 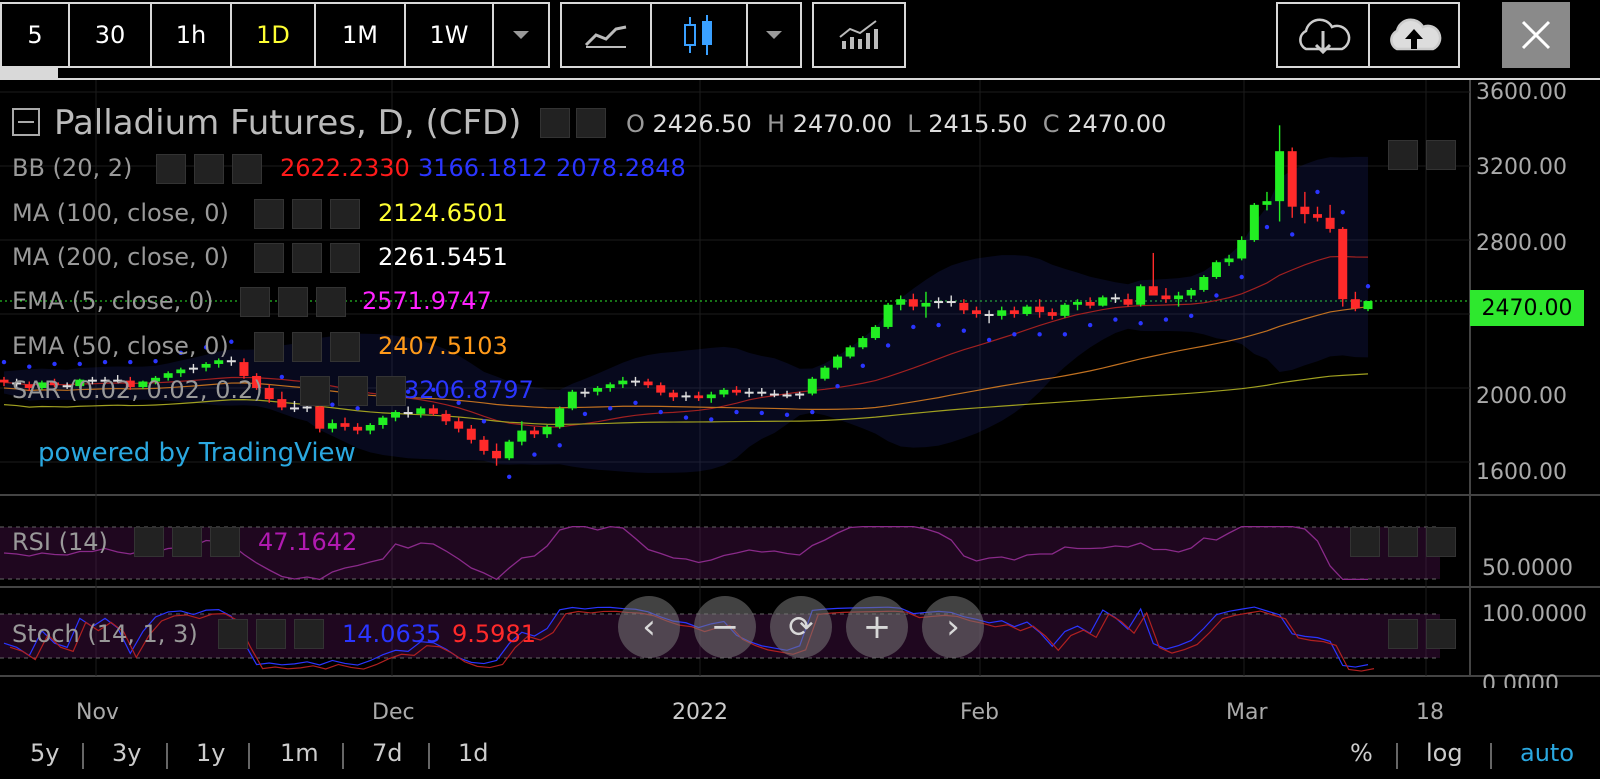 What do you see at coordinates (299, 753) in the screenshot?
I see `range-1m-button: 1m` at bounding box center [299, 753].